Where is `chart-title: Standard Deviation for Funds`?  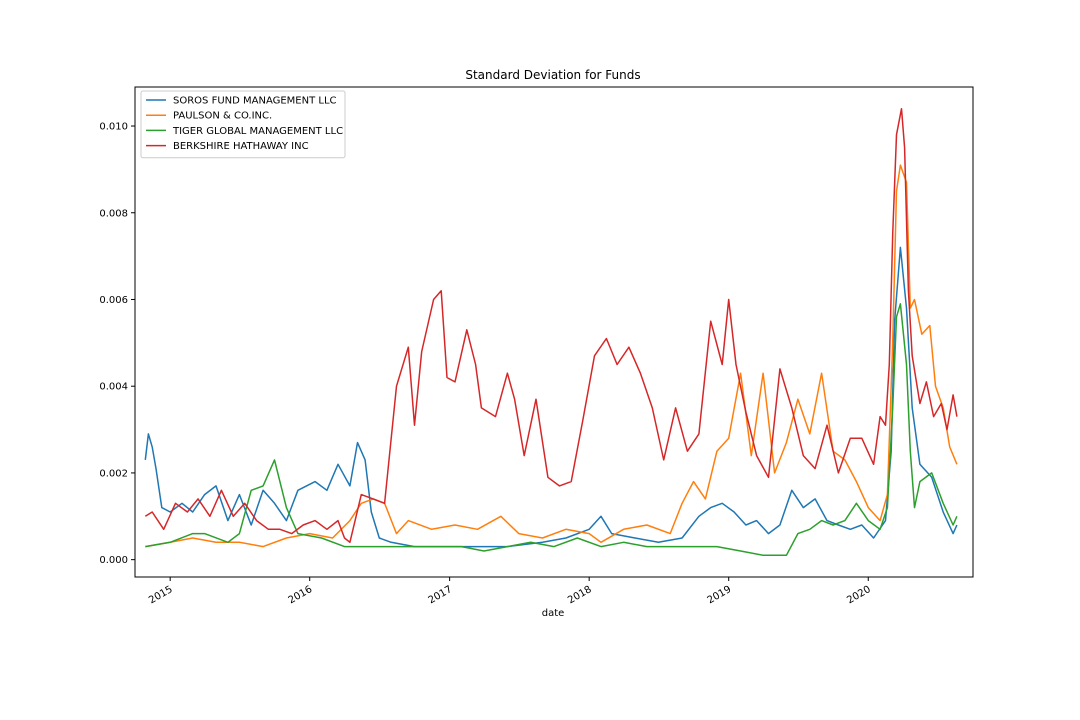 chart-title: Standard Deviation for Funds is located at coordinates (552, 75).